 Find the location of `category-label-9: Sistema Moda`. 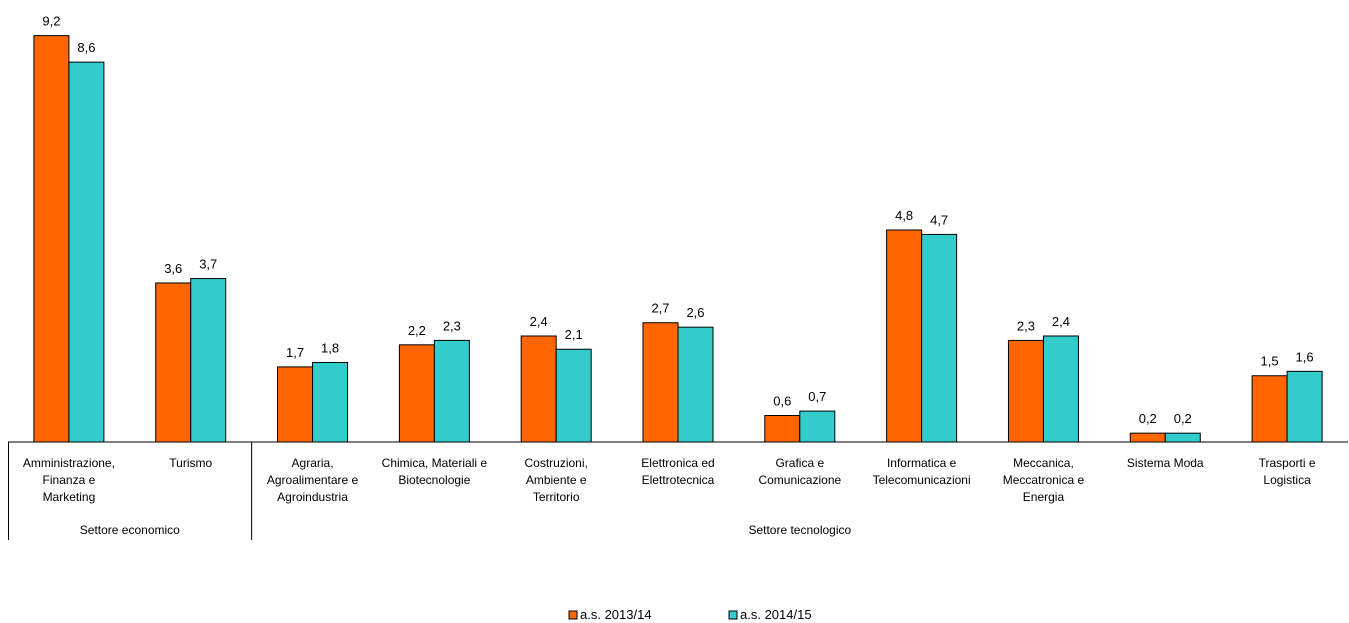

category-label-9: Sistema Moda is located at coordinates (1165, 463).